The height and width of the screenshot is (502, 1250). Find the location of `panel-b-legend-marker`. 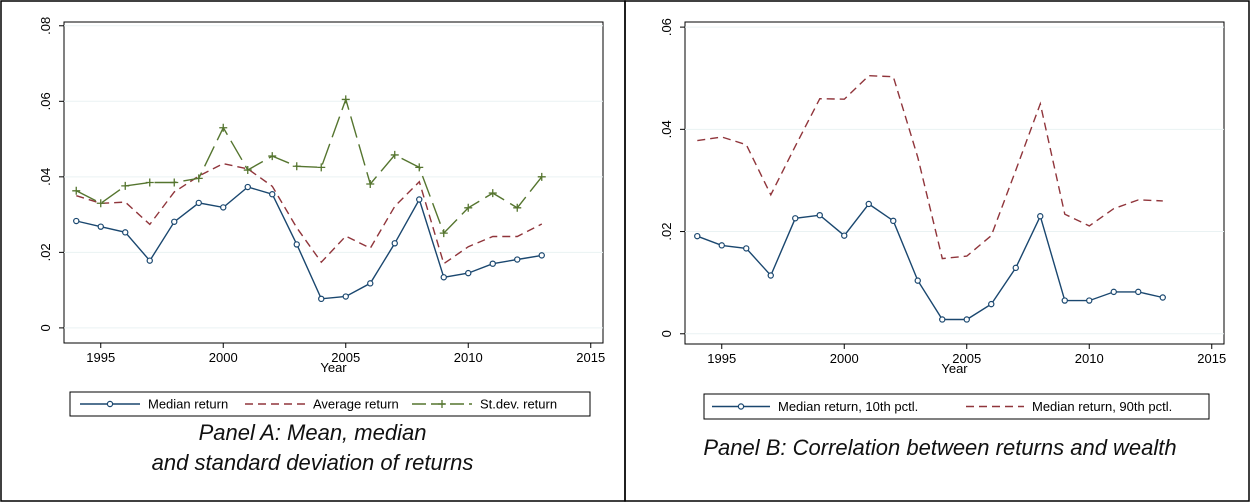

panel-b-legend-marker is located at coordinates (741, 406).